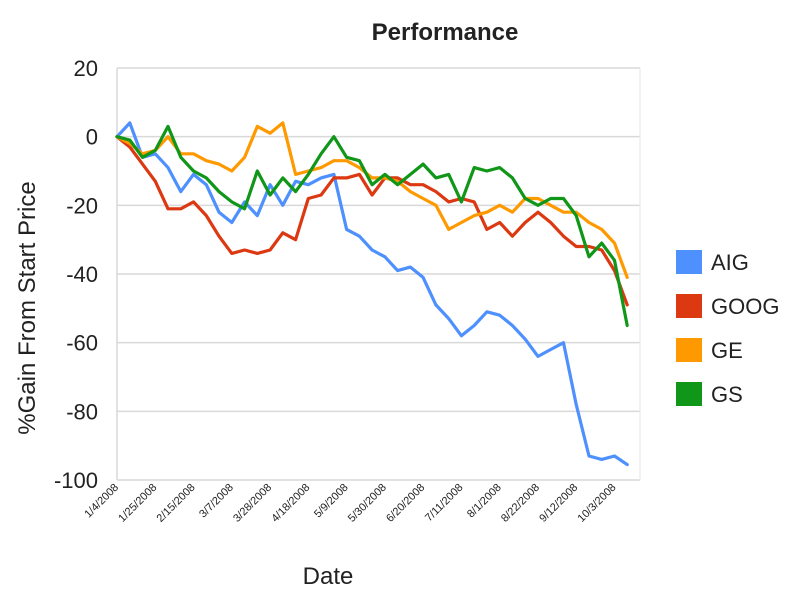 Image resolution: width=800 pixels, height=598 pixels. I want to click on x-tick-label: 6/20/2008, so click(405, 503).